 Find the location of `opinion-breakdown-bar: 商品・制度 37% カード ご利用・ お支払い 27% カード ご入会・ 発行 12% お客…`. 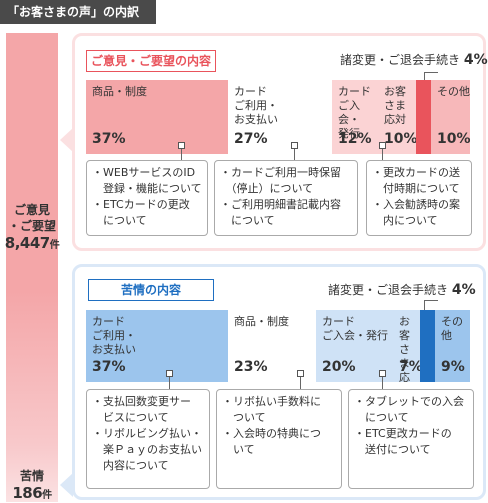

opinion-breakdown-bar: 商品・制度 37% カード ご利用・ お支払い 27% カード ご入会・ 発行 12% お客… is located at coordinates (278, 117).